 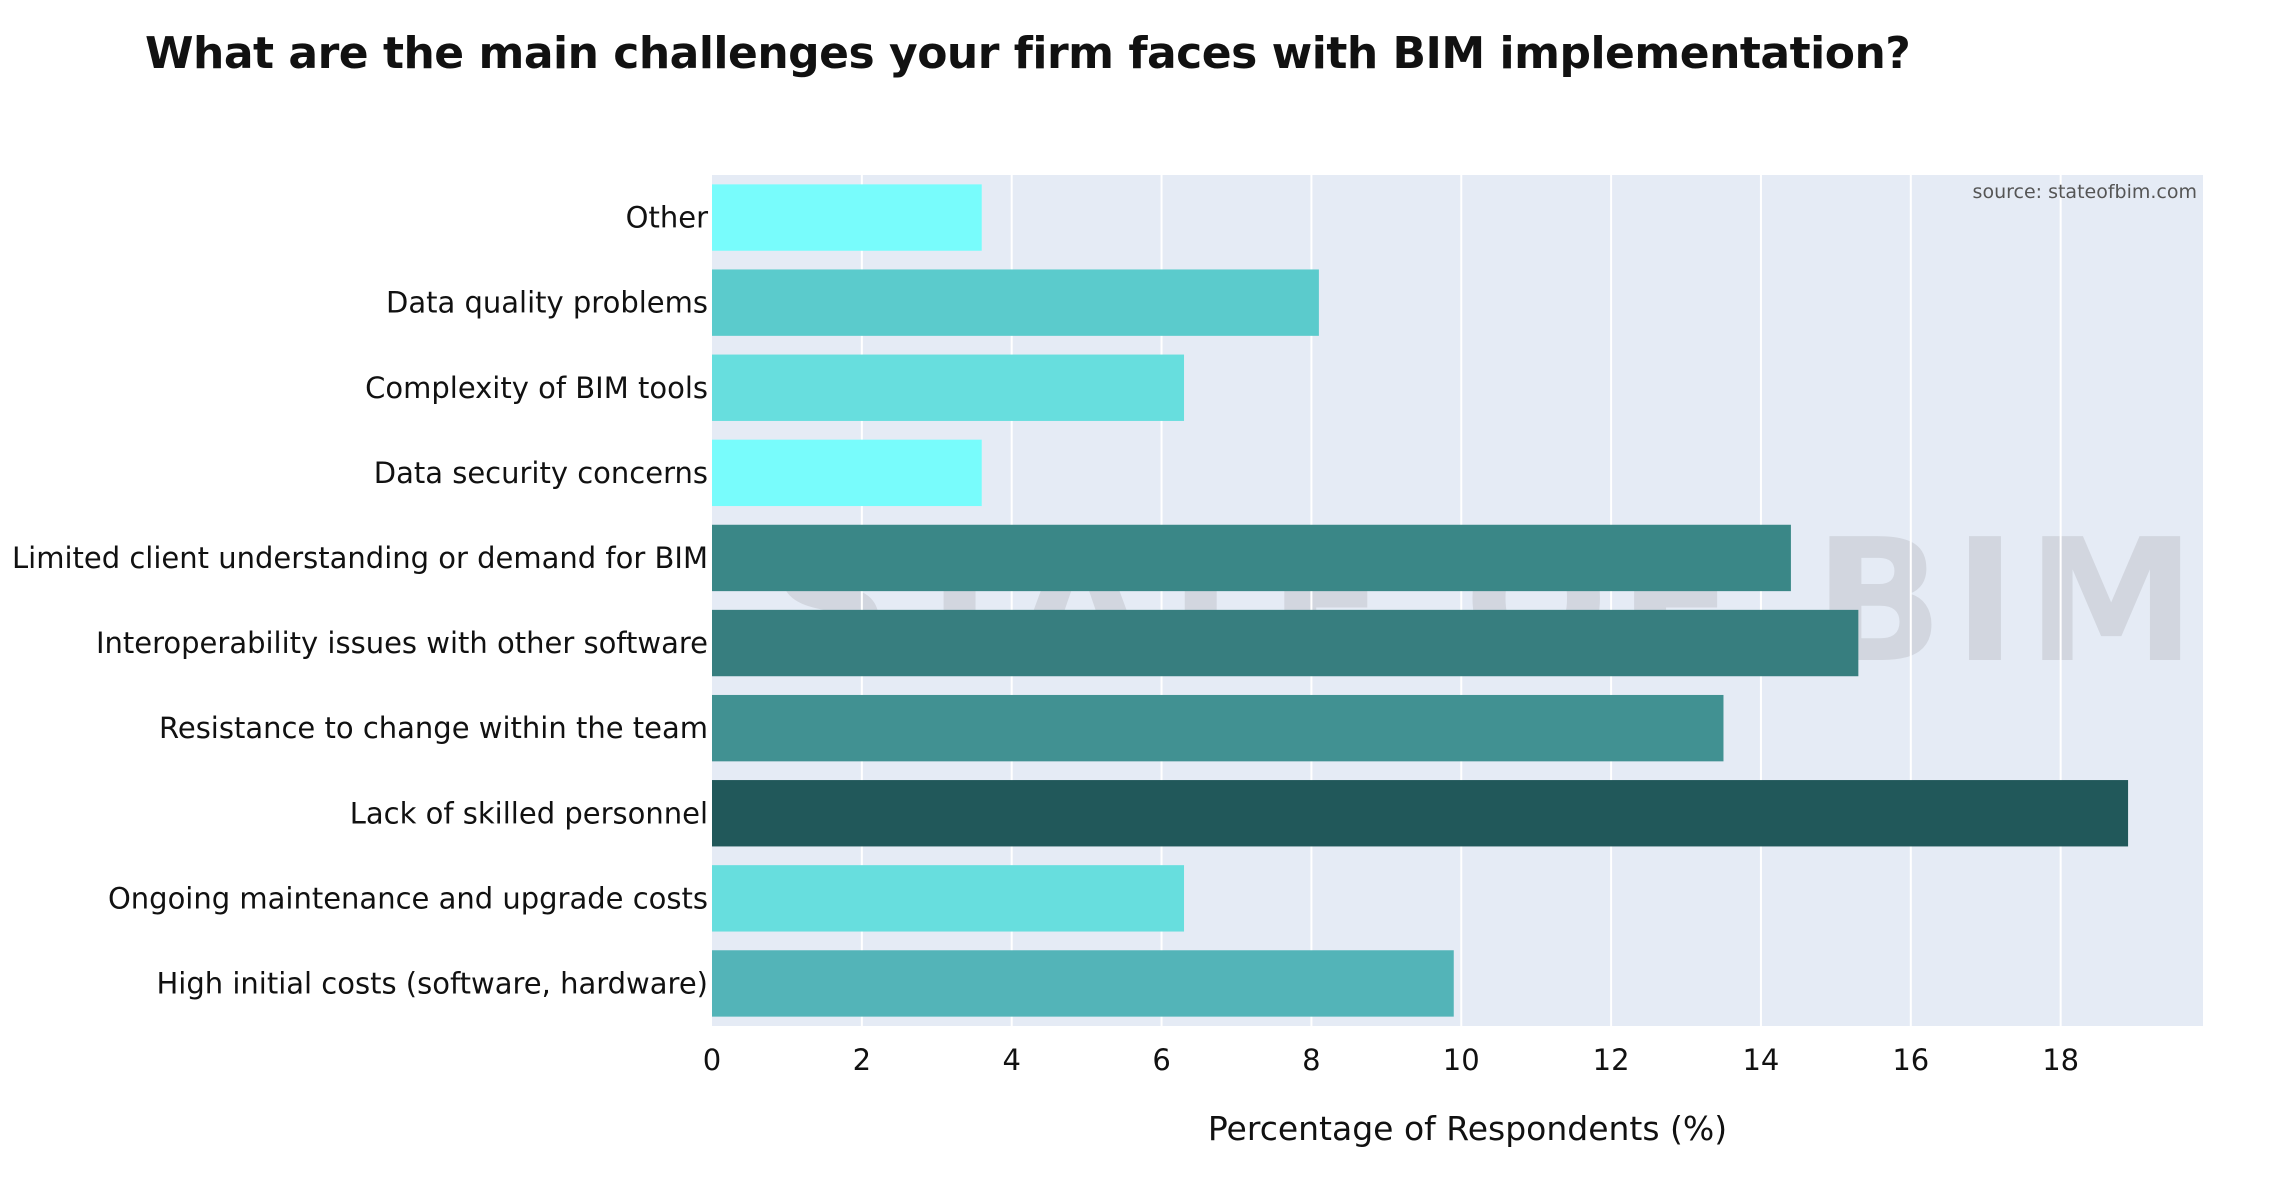 I want to click on x-tick-label: 0, so click(x=712, y=1060).